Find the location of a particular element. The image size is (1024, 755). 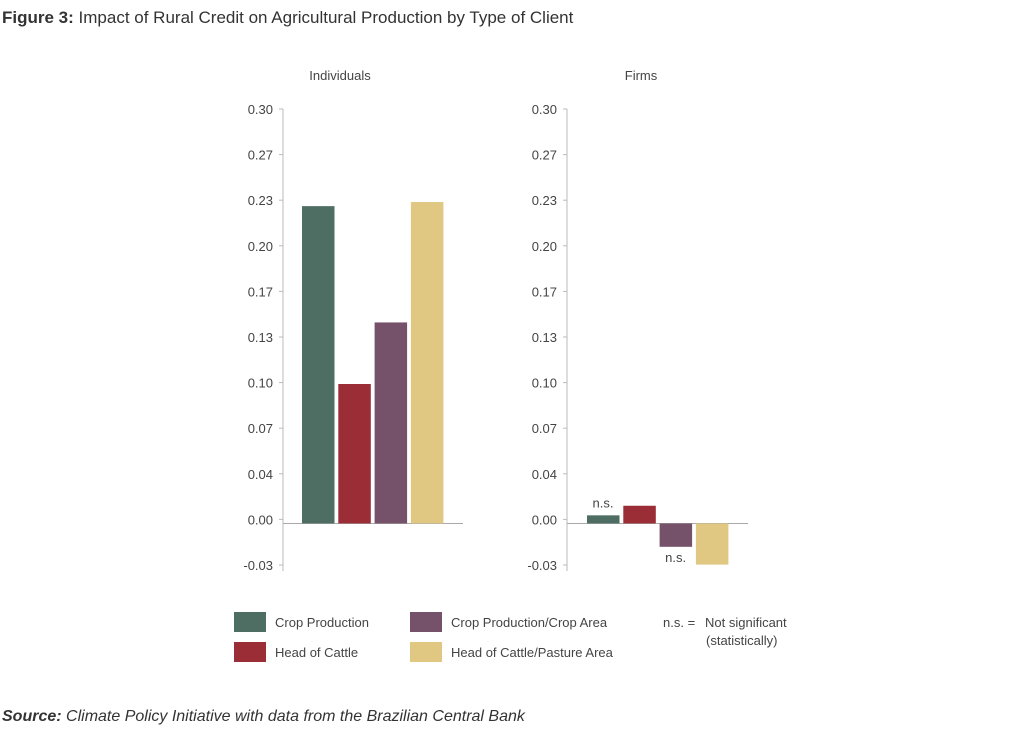

legend-label: Crop Production is located at coordinates (322, 622).